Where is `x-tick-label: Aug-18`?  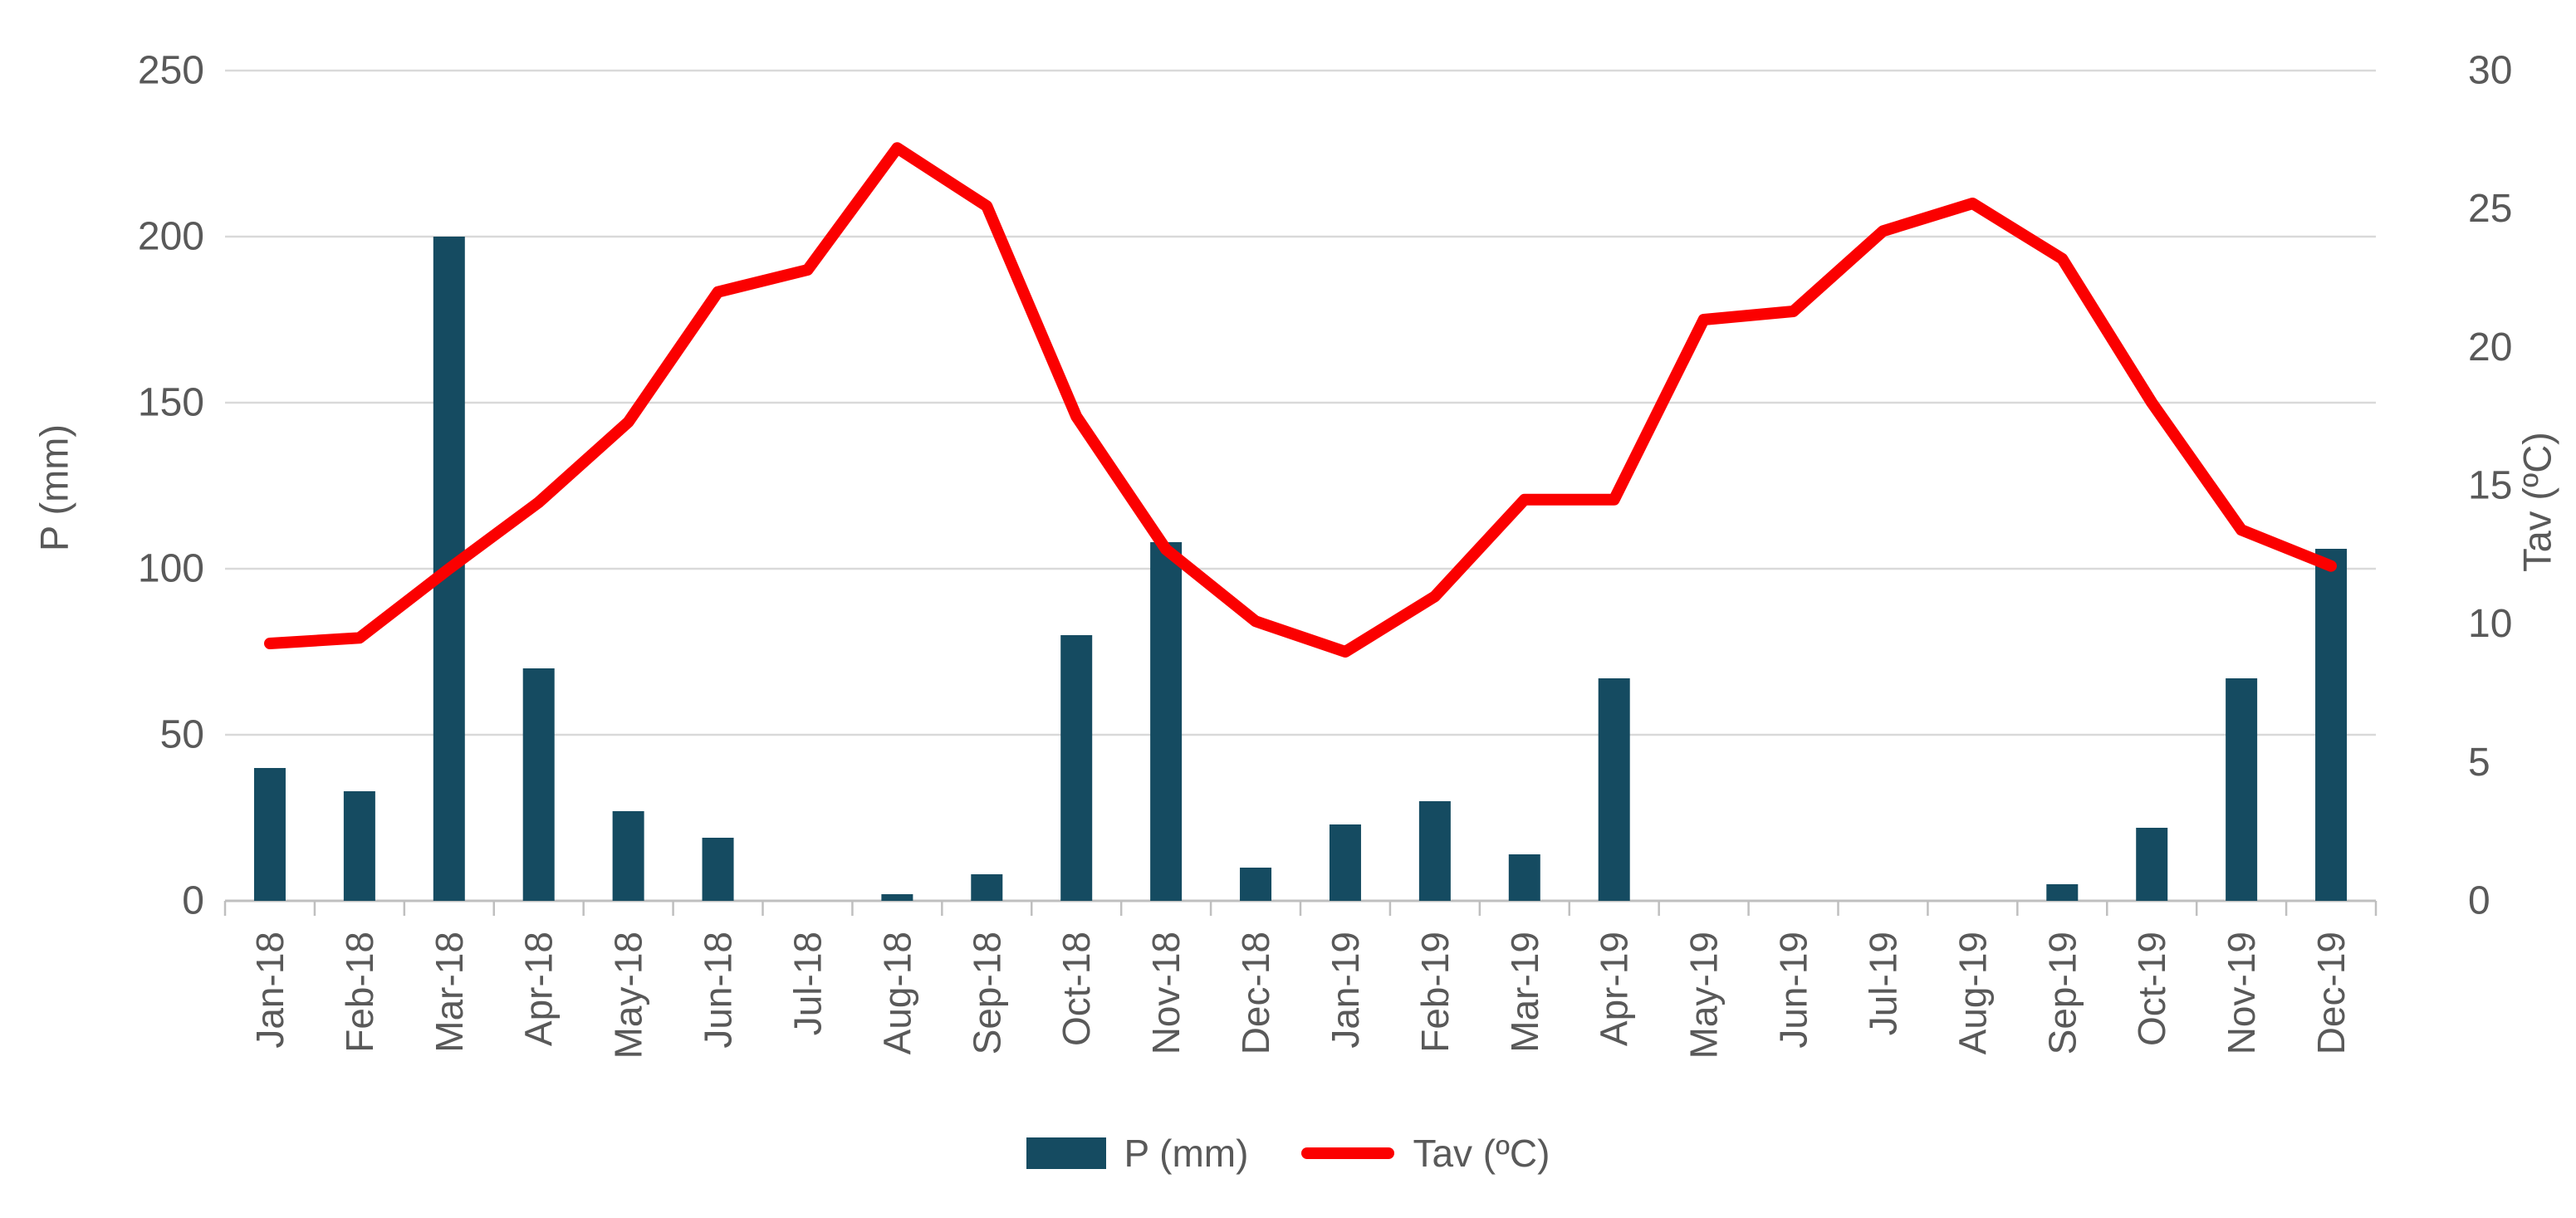 x-tick-label: Aug-18 is located at coordinates (896, 993).